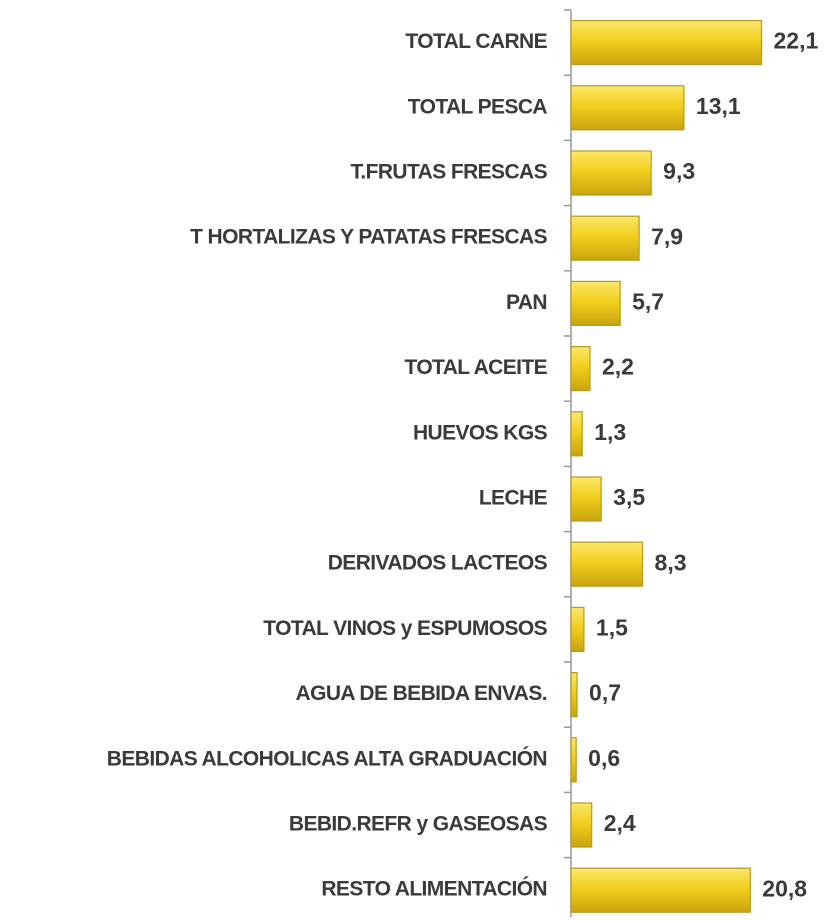  What do you see at coordinates (434, 889) in the screenshot?
I see `category-label: RESTO ALIMENTACIÓN` at bounding box center [434, 889].